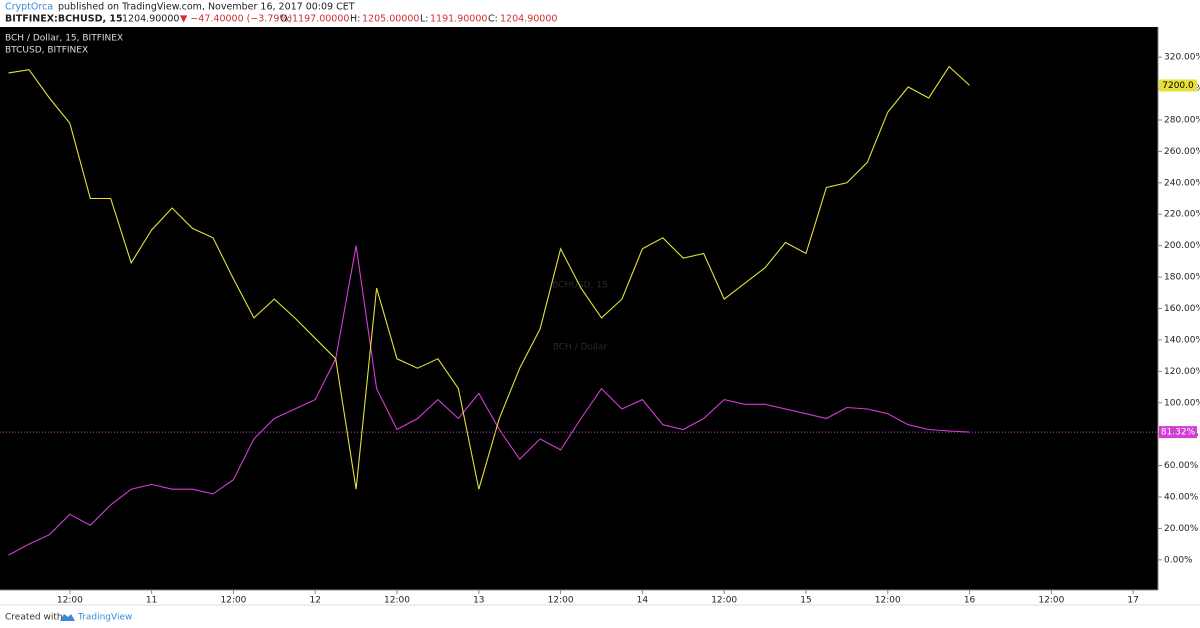 Image resolution: width=1200 pixels, height=628 pixels. I want to click on low-label: L:, so click(424, 19).